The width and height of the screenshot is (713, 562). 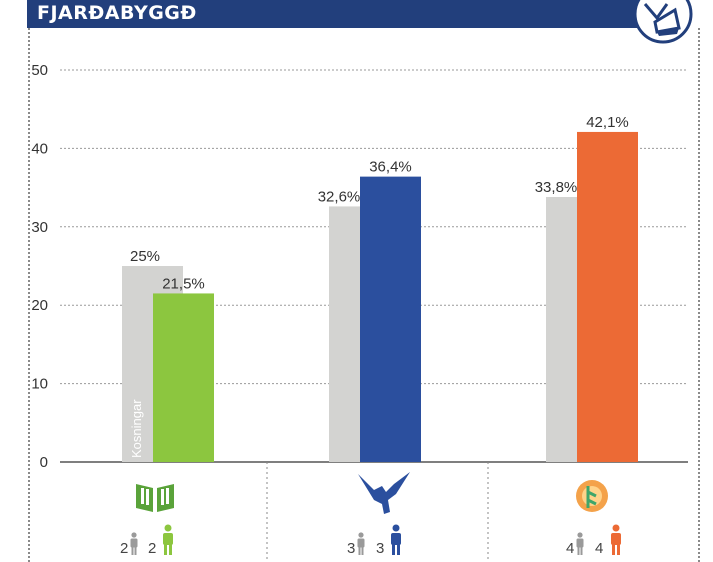 I want to click on sun-figure-icon, so click(x=592, y=496).